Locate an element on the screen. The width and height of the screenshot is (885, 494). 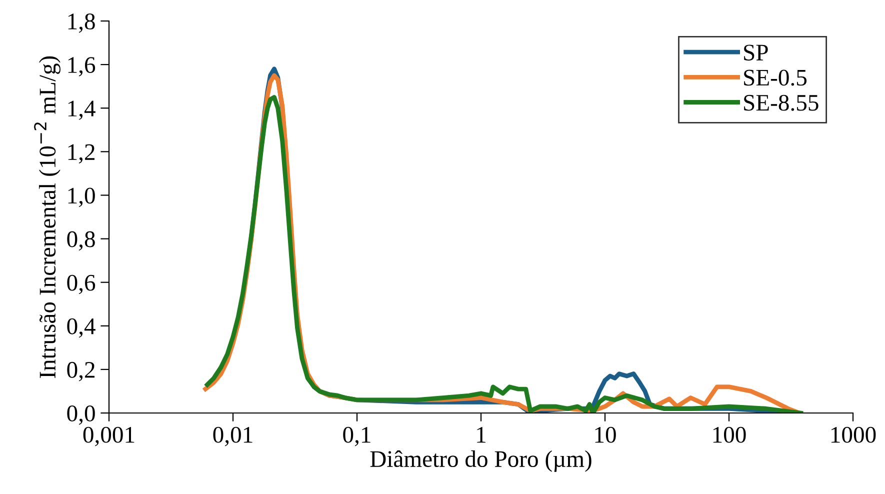
legend-label: SE-8.55 is located at coordinates (781, 102).